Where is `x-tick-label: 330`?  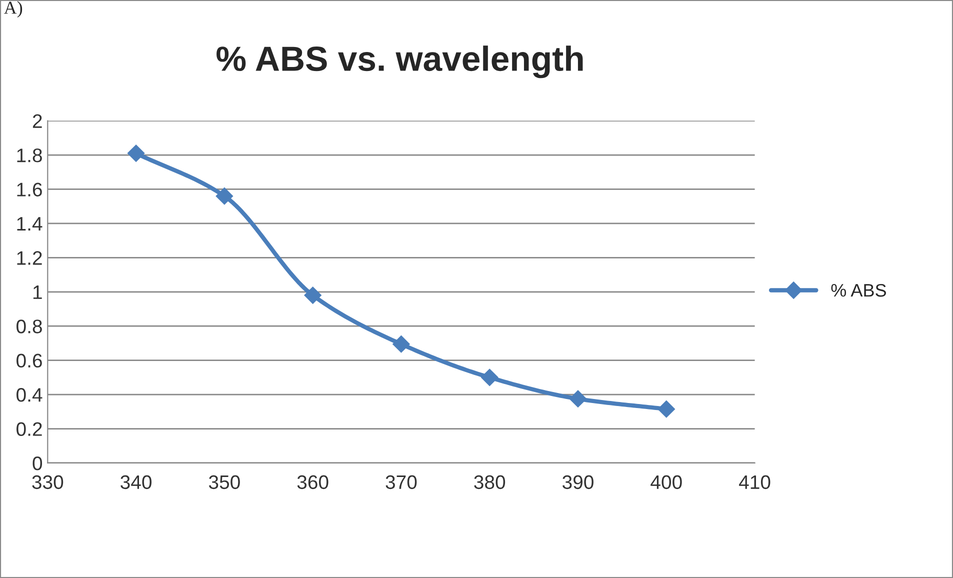 x-tick-label: 330 is located at coordinates (48, 482).